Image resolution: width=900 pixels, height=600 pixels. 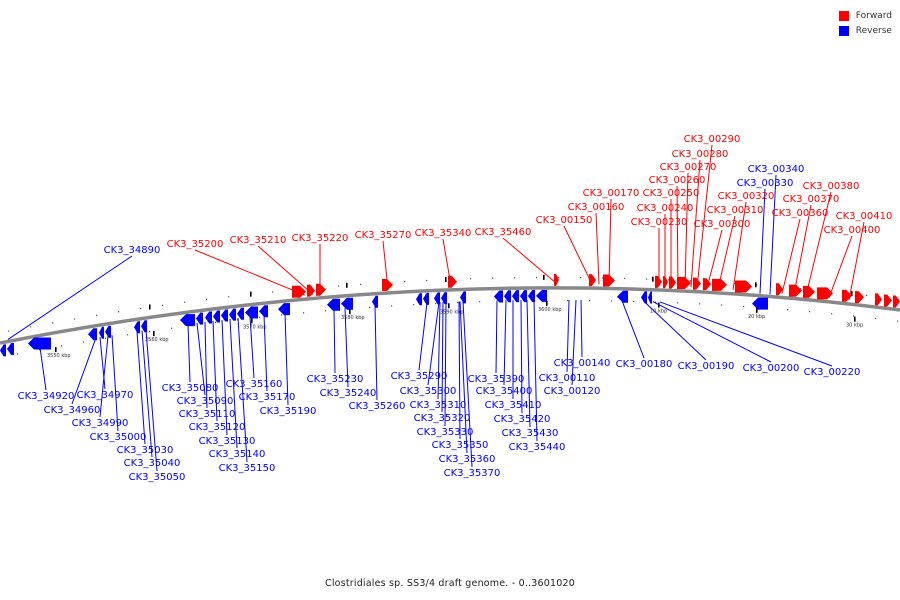 I want to click on gene-label: CK3_00190, so click(x=706, y=366).